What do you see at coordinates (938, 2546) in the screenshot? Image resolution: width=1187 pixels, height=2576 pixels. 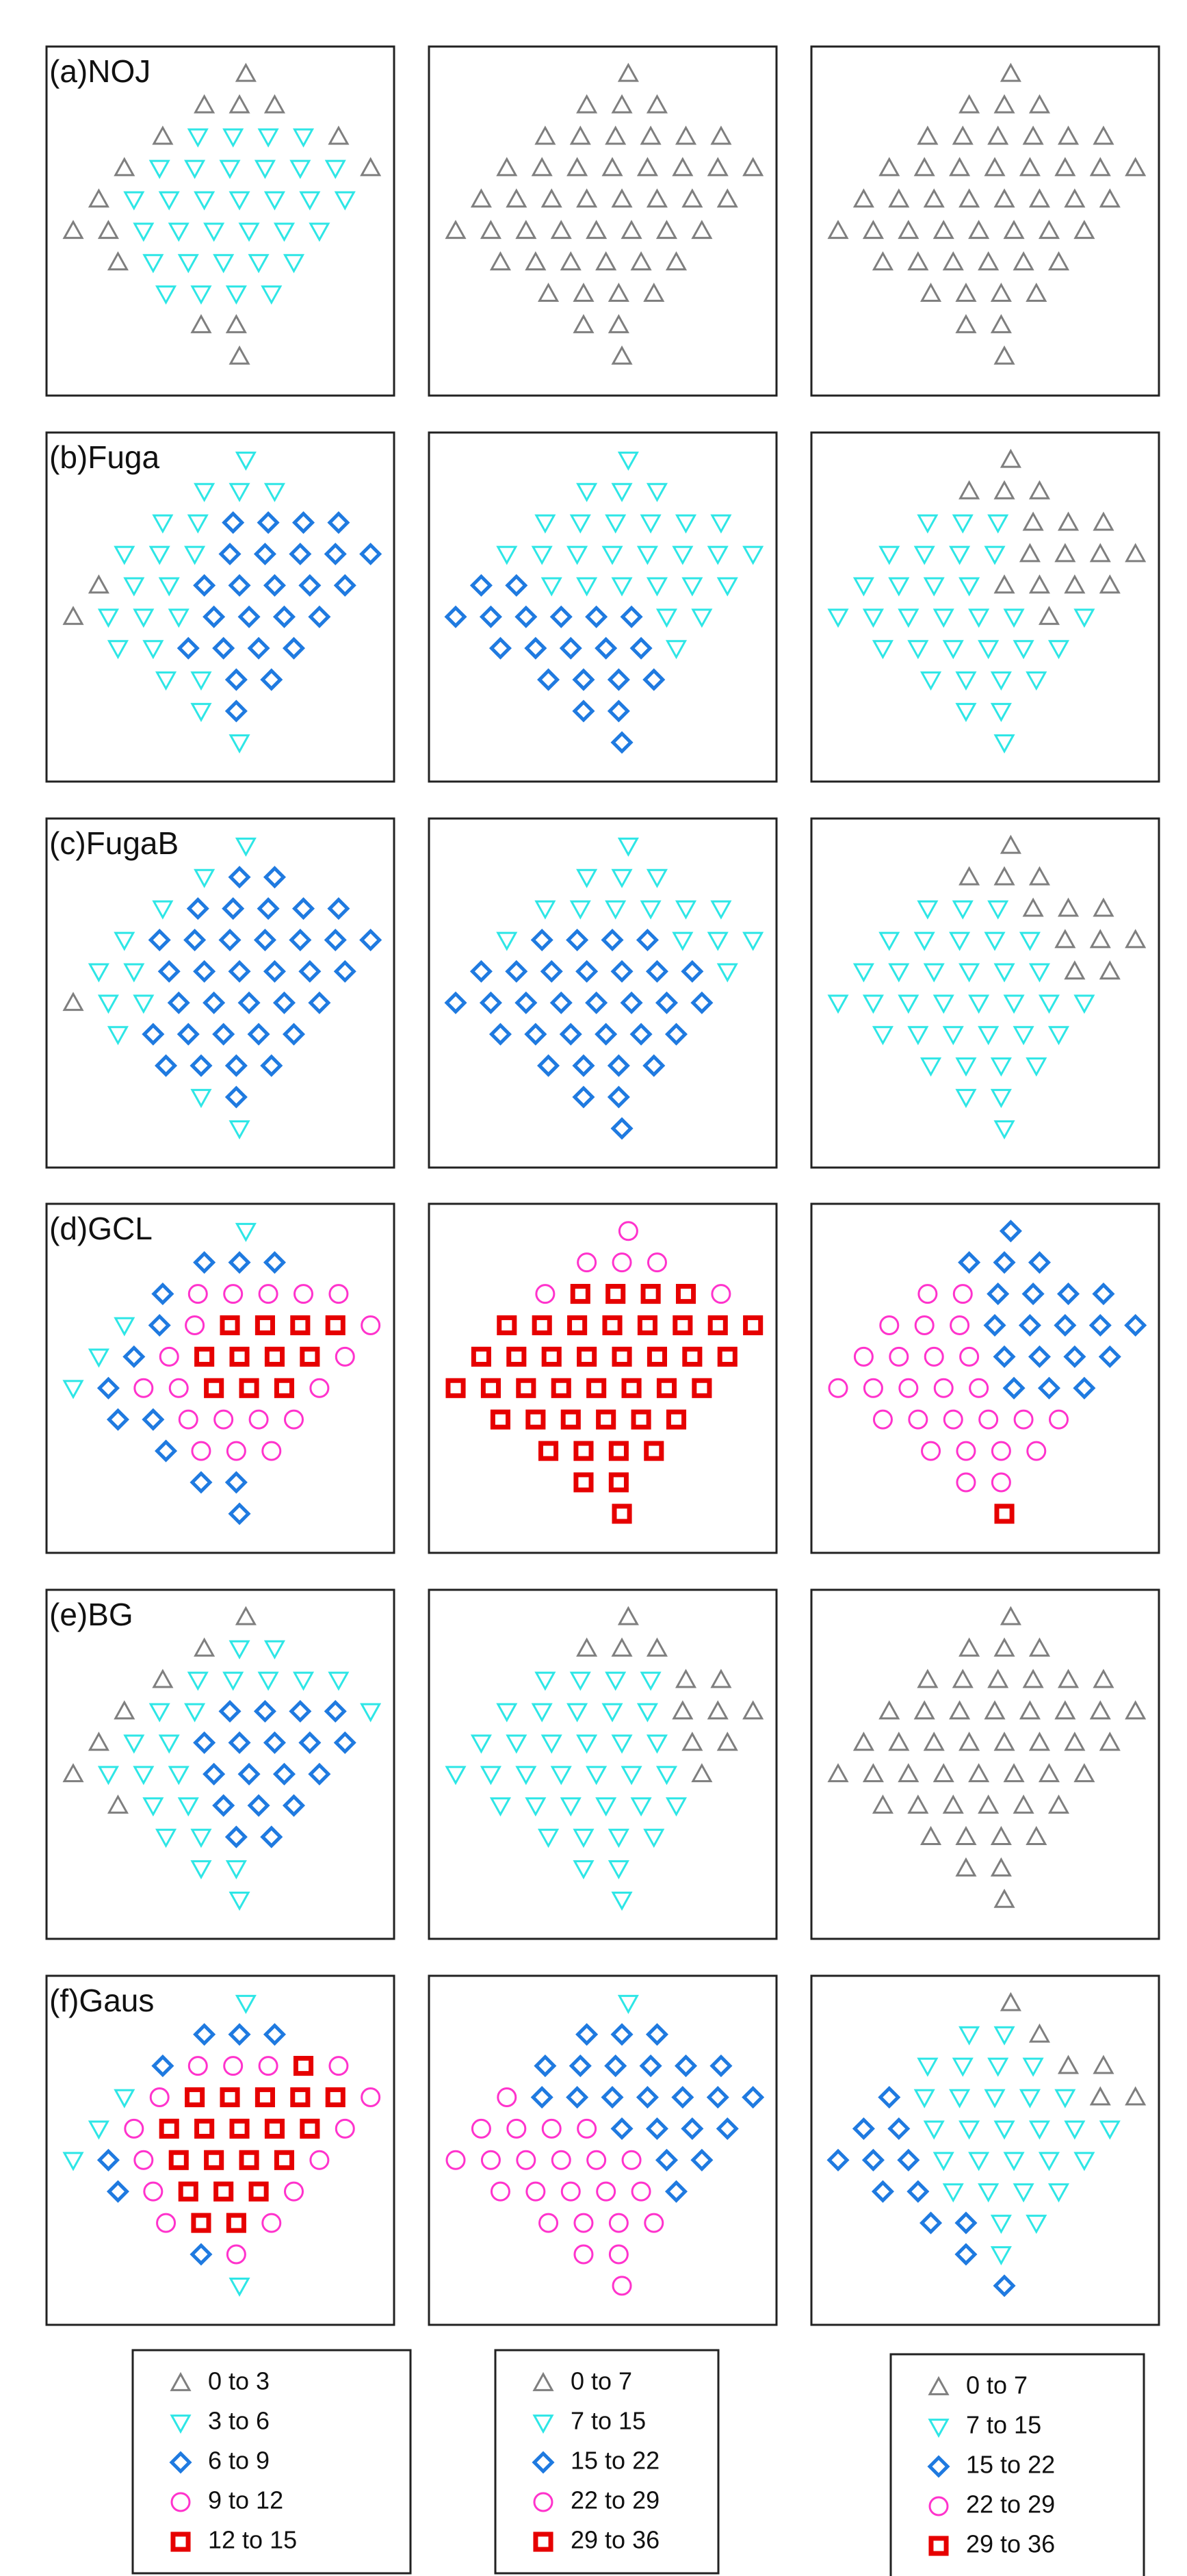 I see `legend-marker` at bounding box center [938, 2546].